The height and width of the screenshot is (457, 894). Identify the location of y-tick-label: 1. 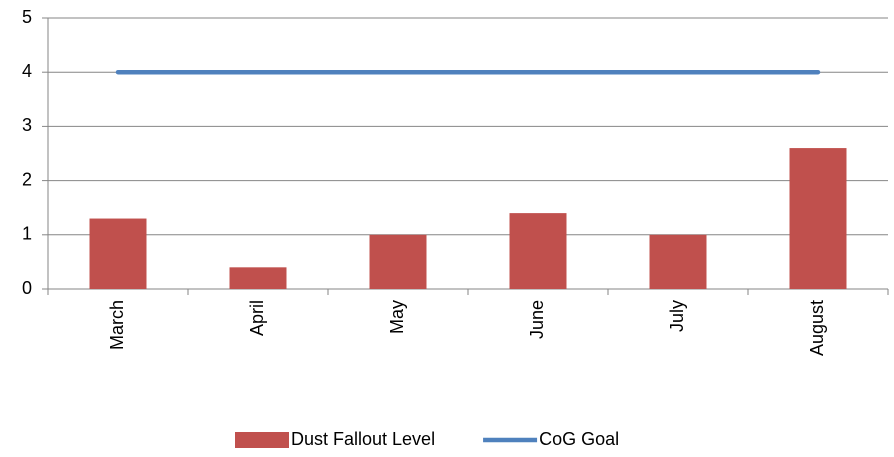
(27, 234).